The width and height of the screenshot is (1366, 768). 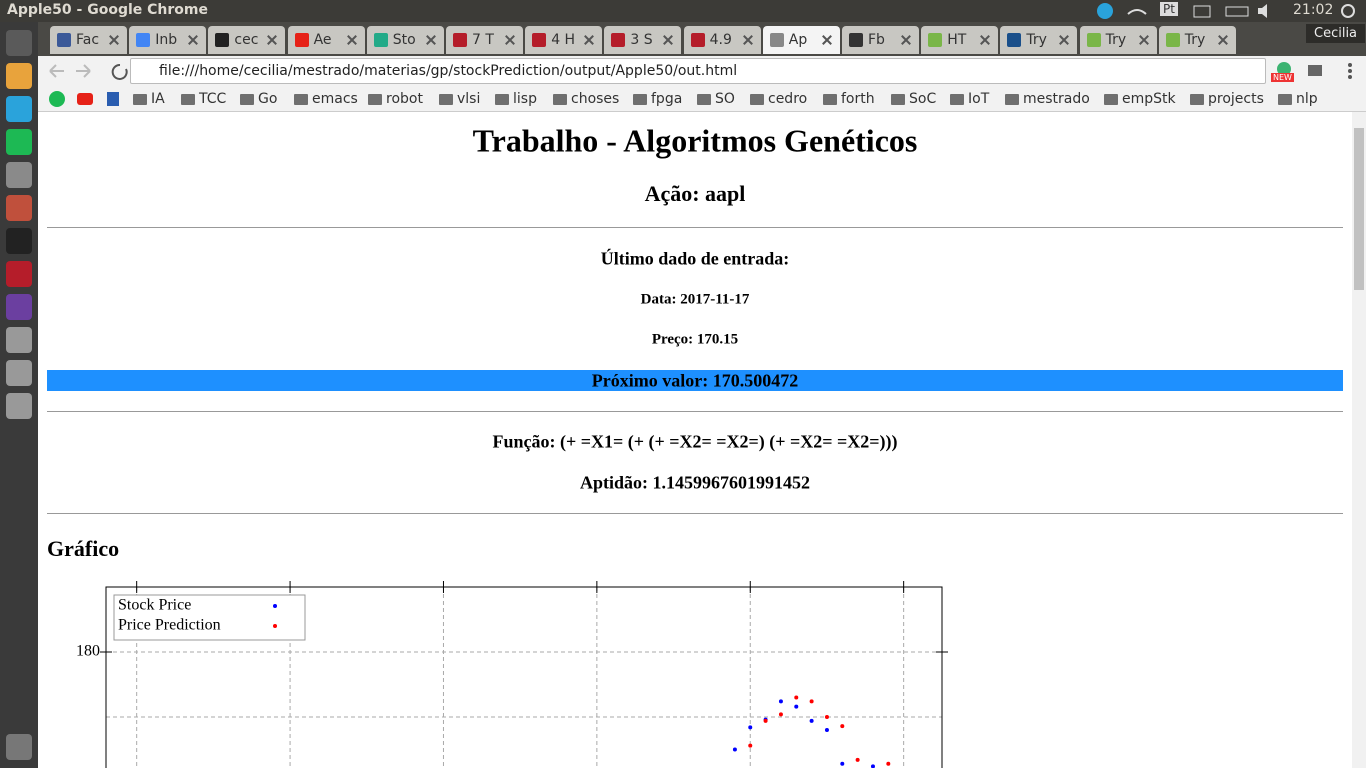 I want to click on profile-button: Cecilia, so click(x=1336, y=33).